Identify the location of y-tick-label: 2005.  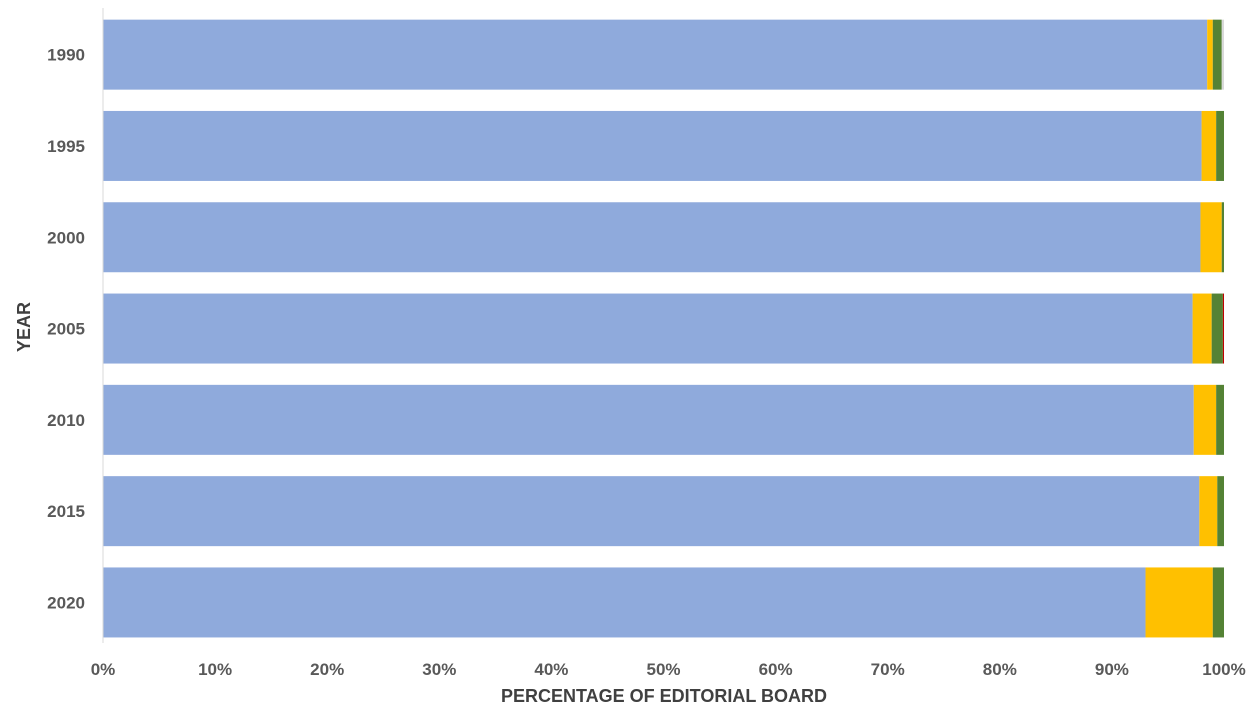
(66, 329).